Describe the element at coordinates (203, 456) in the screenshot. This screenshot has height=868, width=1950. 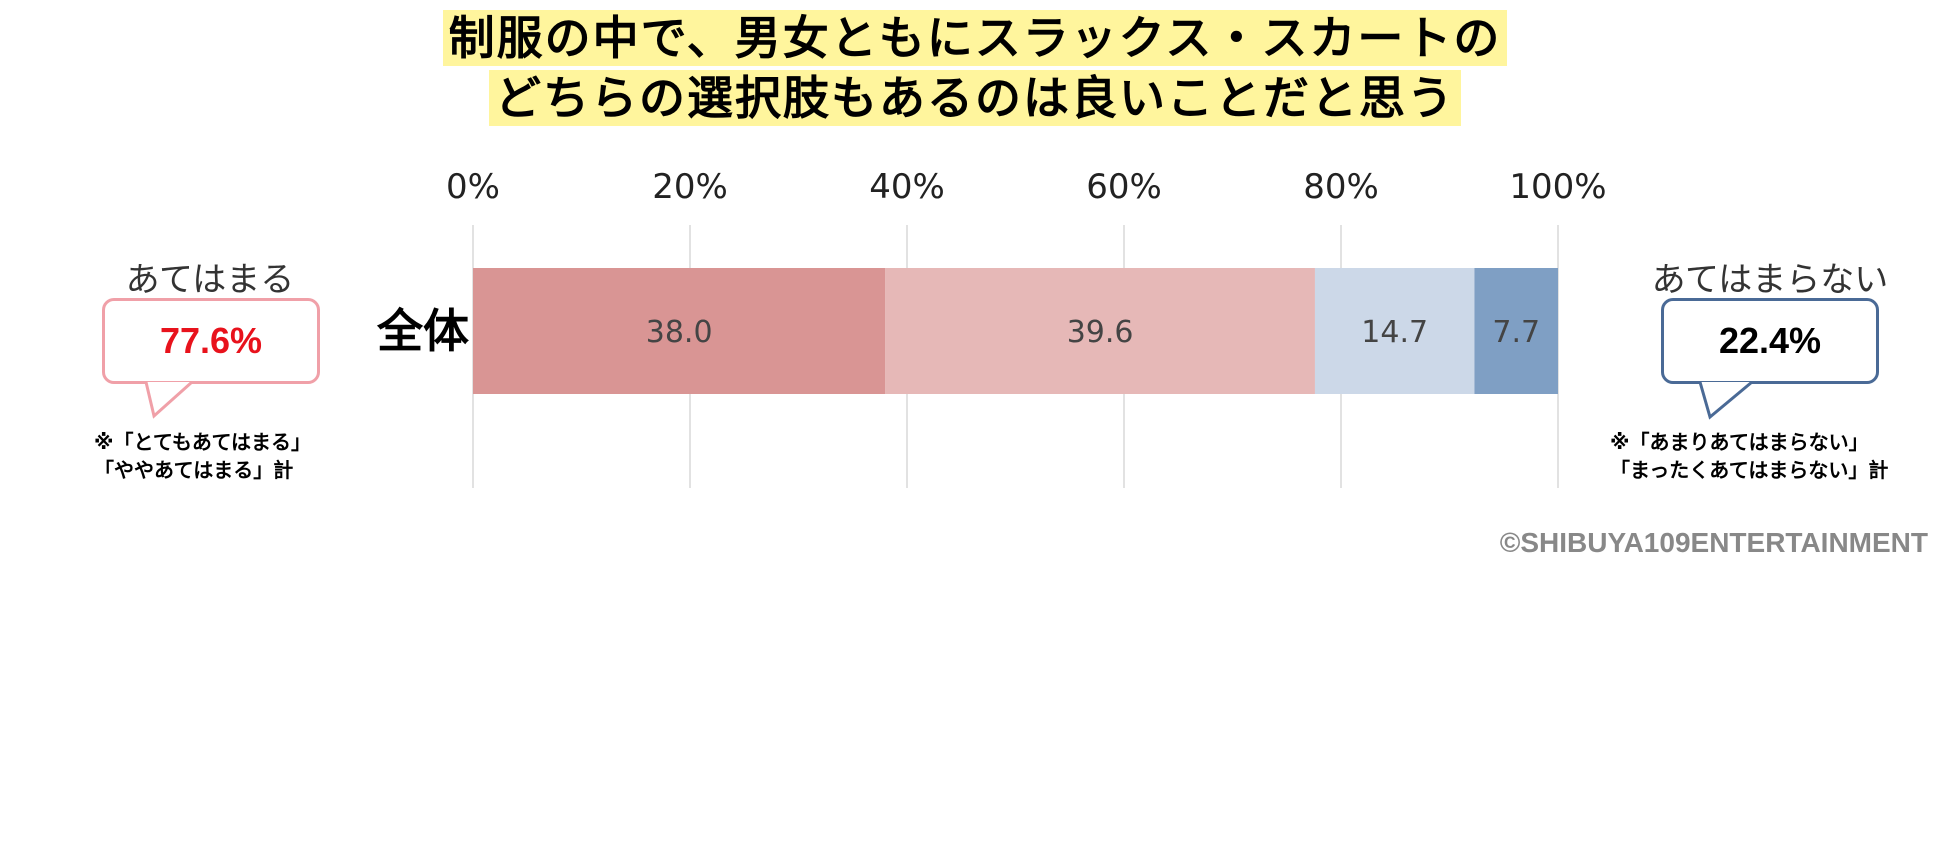
I see `agree-note: ※「とてもあてはまる」 「ややあてはまる」計` at that location.